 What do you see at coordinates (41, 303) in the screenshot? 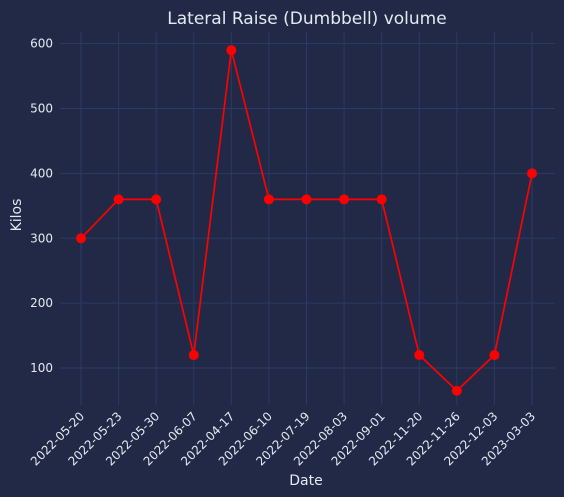
I see `y-tick-label: 200` at bounding box center [41, 303].